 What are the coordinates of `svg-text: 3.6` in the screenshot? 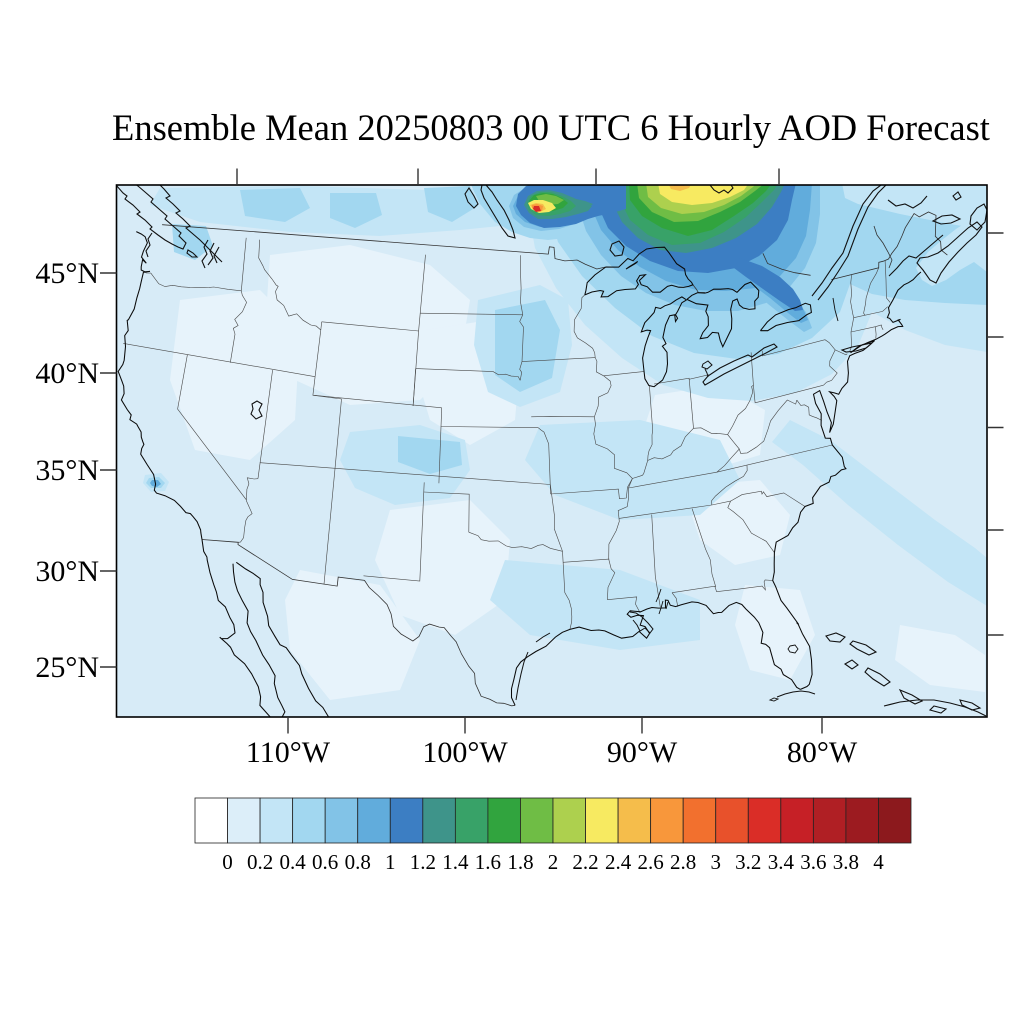 It's located at (813, 862).